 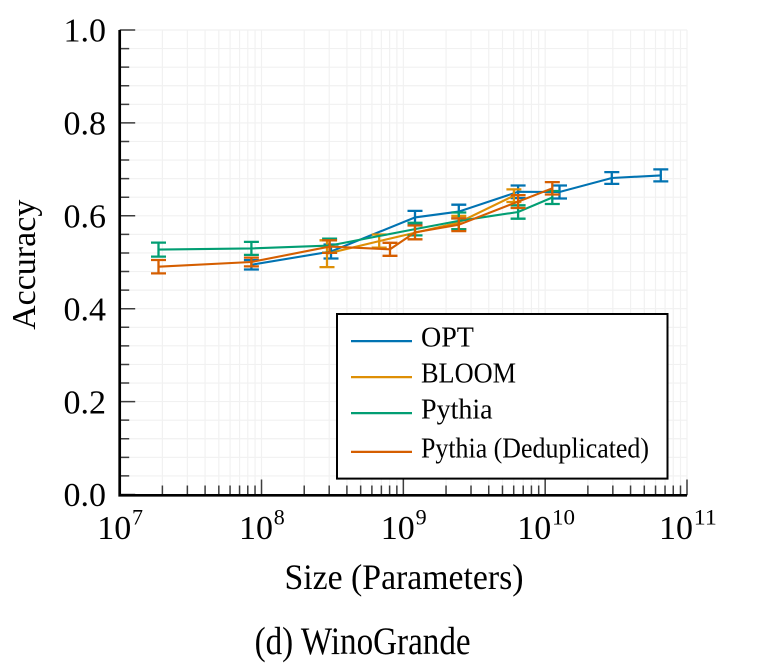 I want to click on svg-text: Accuracy, so click(x=24, y=265).